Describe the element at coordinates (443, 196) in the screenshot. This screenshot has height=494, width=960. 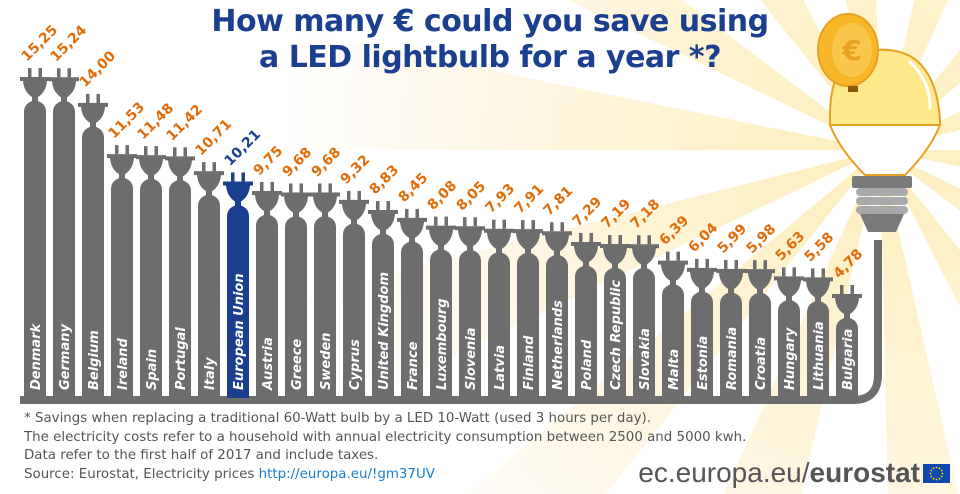
I see `value-label: 8,08` at that location.